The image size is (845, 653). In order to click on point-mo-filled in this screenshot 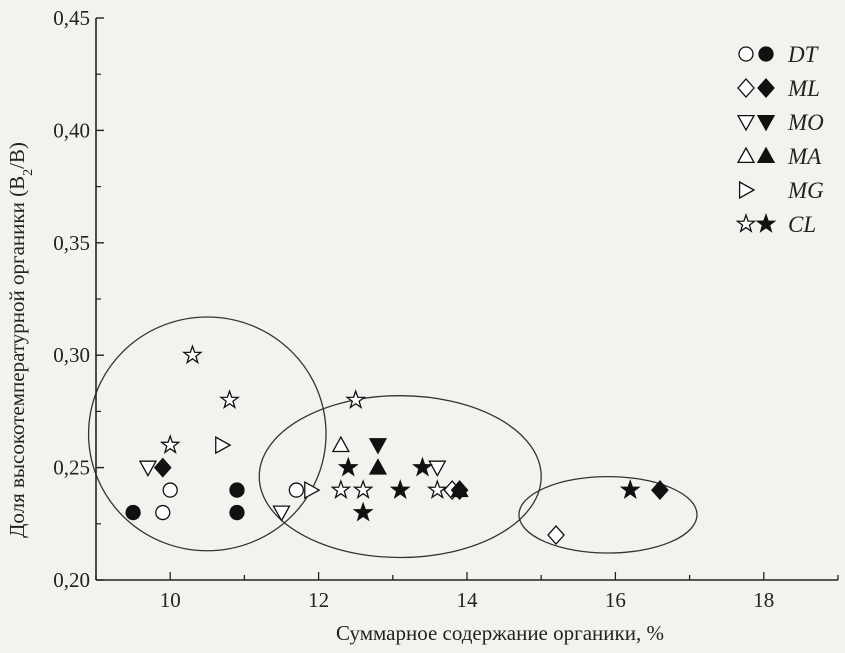, I will do `click(378, 446)`.